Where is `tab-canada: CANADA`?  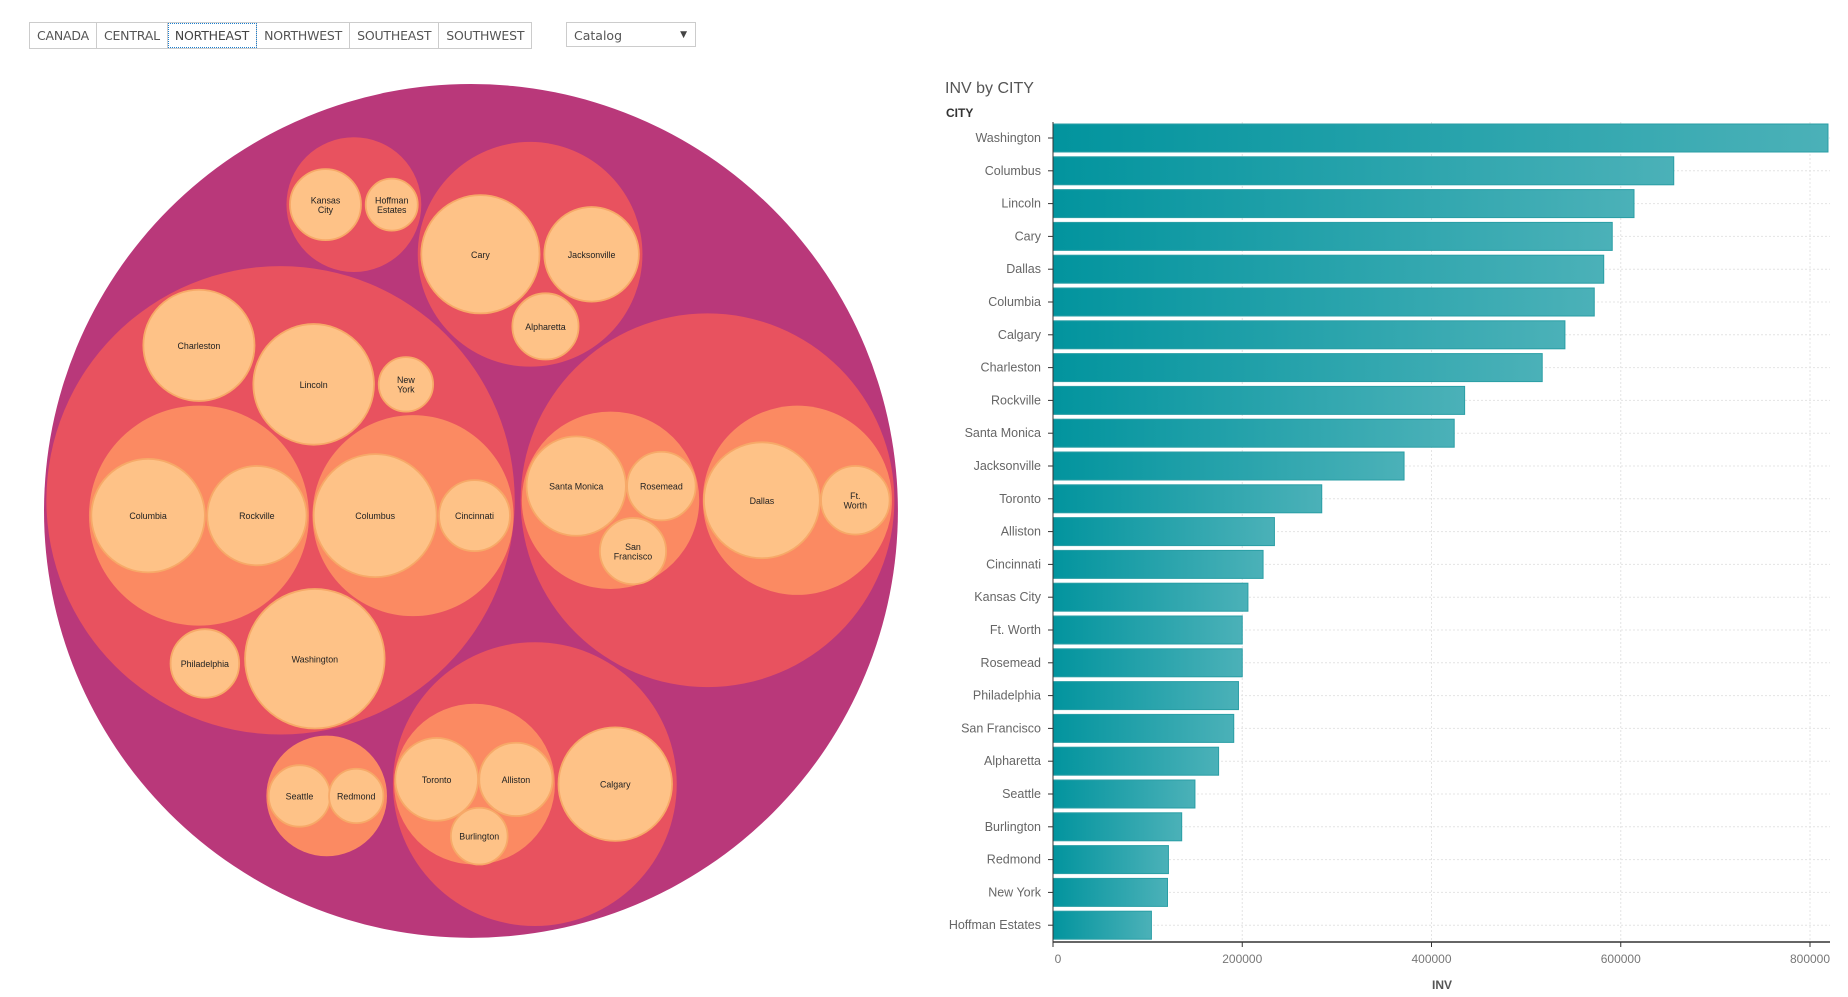 tab-canada: CANADA is located at coordinates (63, 35).